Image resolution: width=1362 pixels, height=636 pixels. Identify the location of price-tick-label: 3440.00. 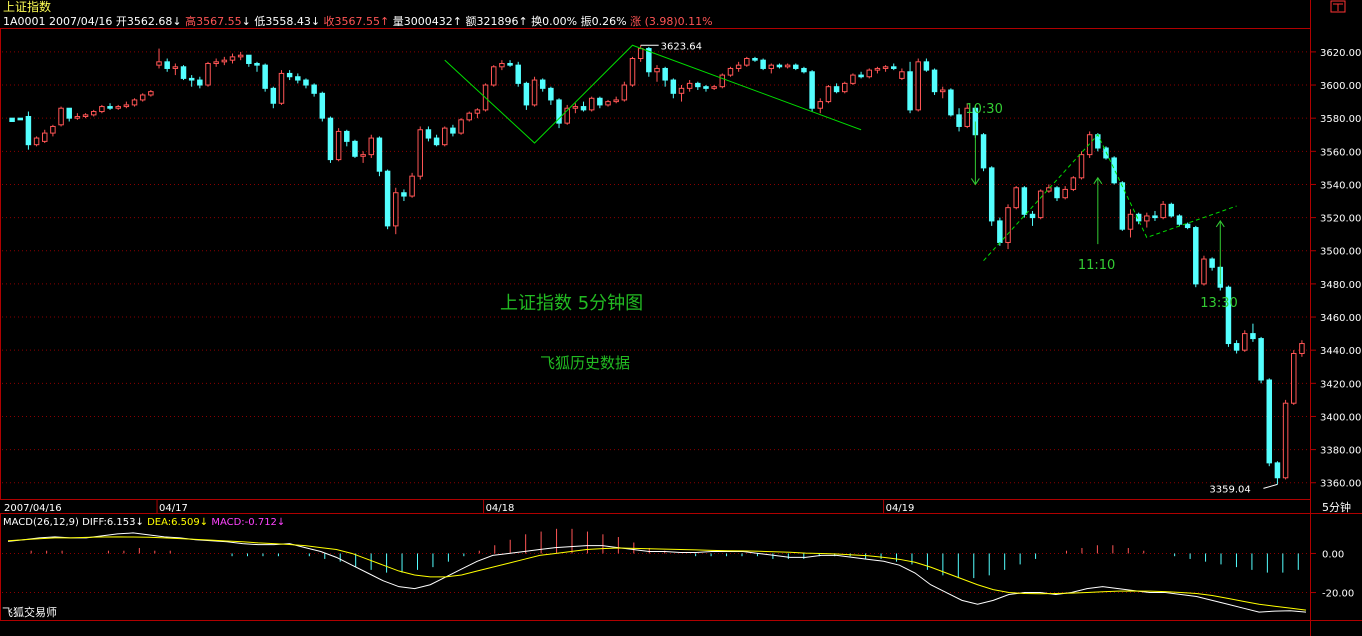
(1340, 351).